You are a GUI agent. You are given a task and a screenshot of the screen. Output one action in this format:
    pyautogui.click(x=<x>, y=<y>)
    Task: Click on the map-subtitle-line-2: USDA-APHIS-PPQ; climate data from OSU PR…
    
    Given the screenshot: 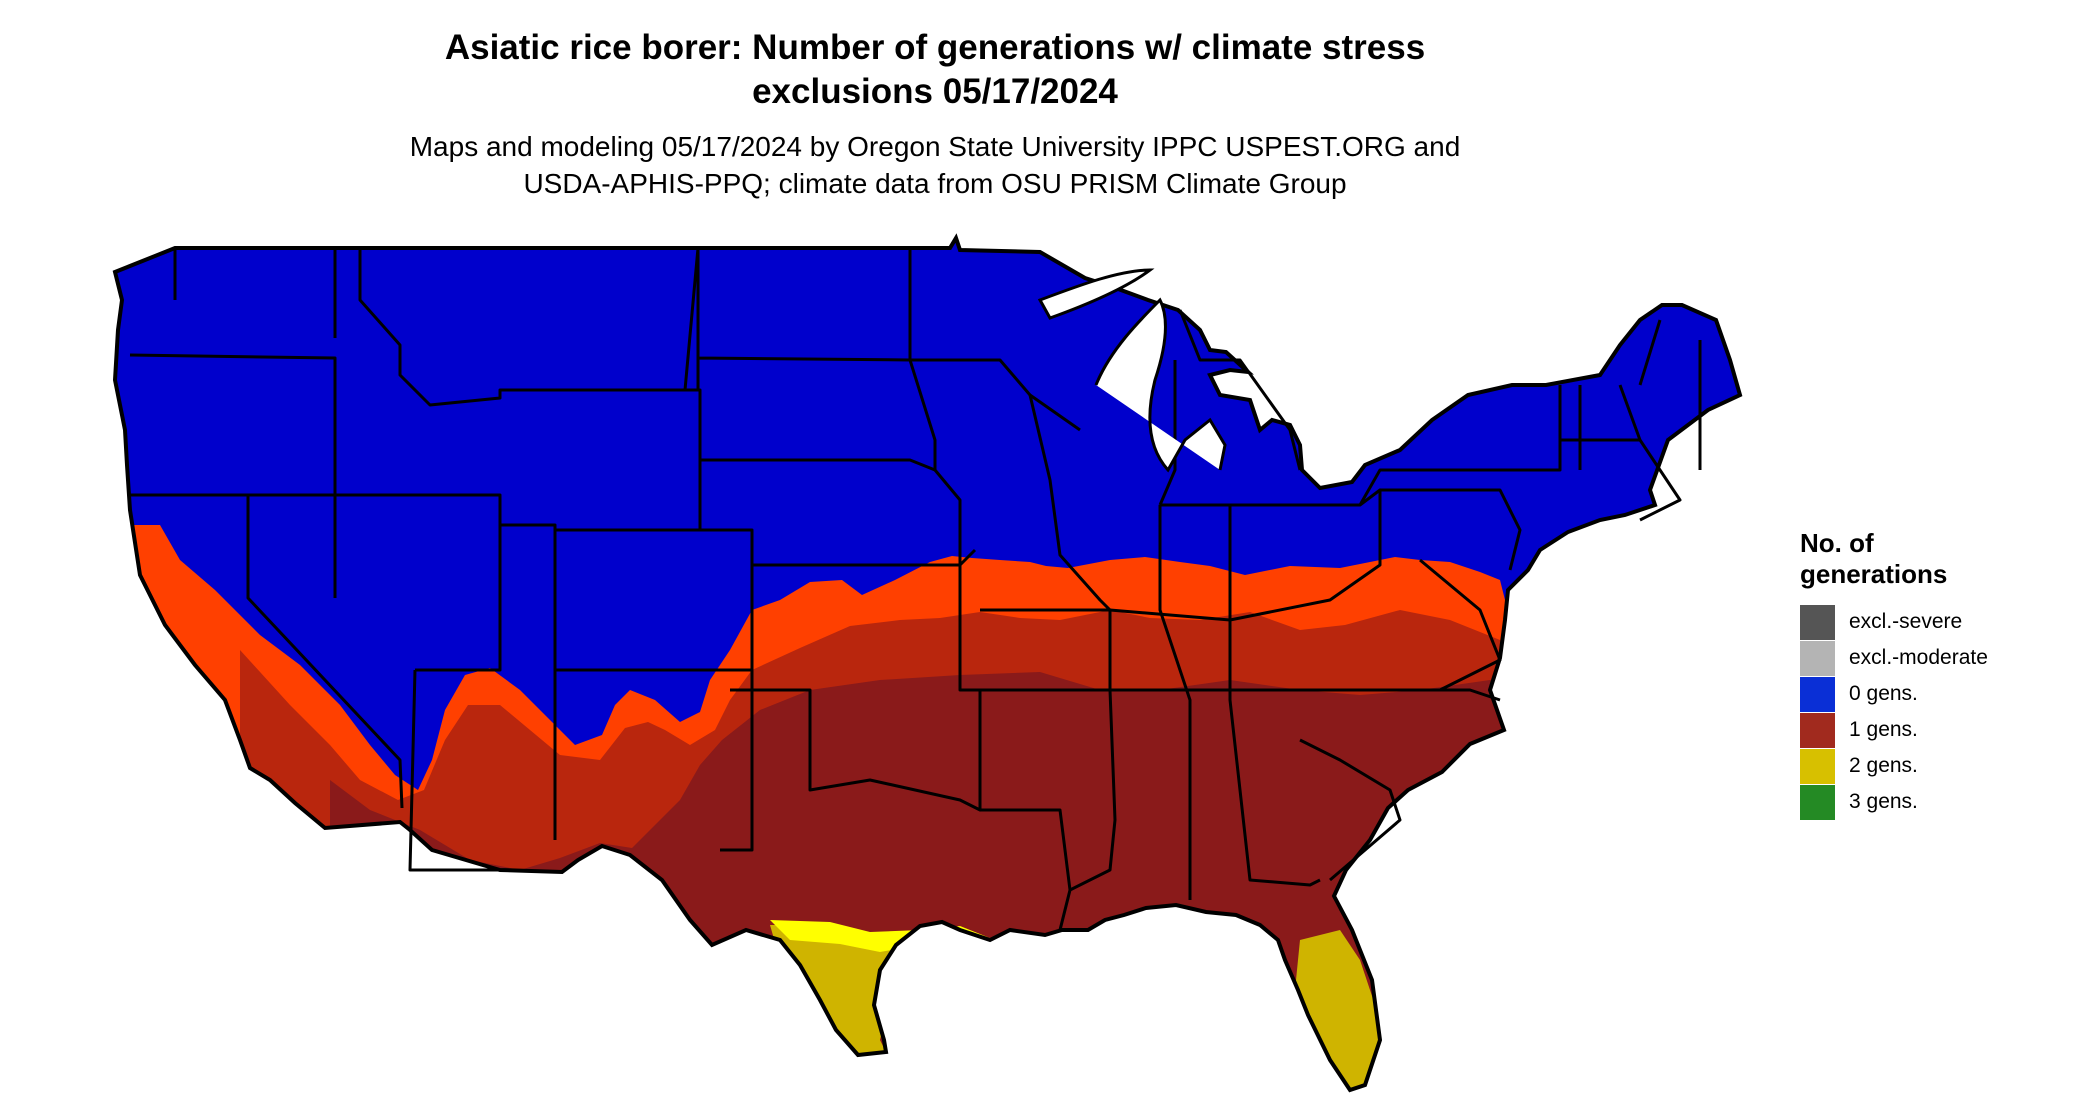 What is the action you would take?
    pyautogui.click(x=935, y=183)
    